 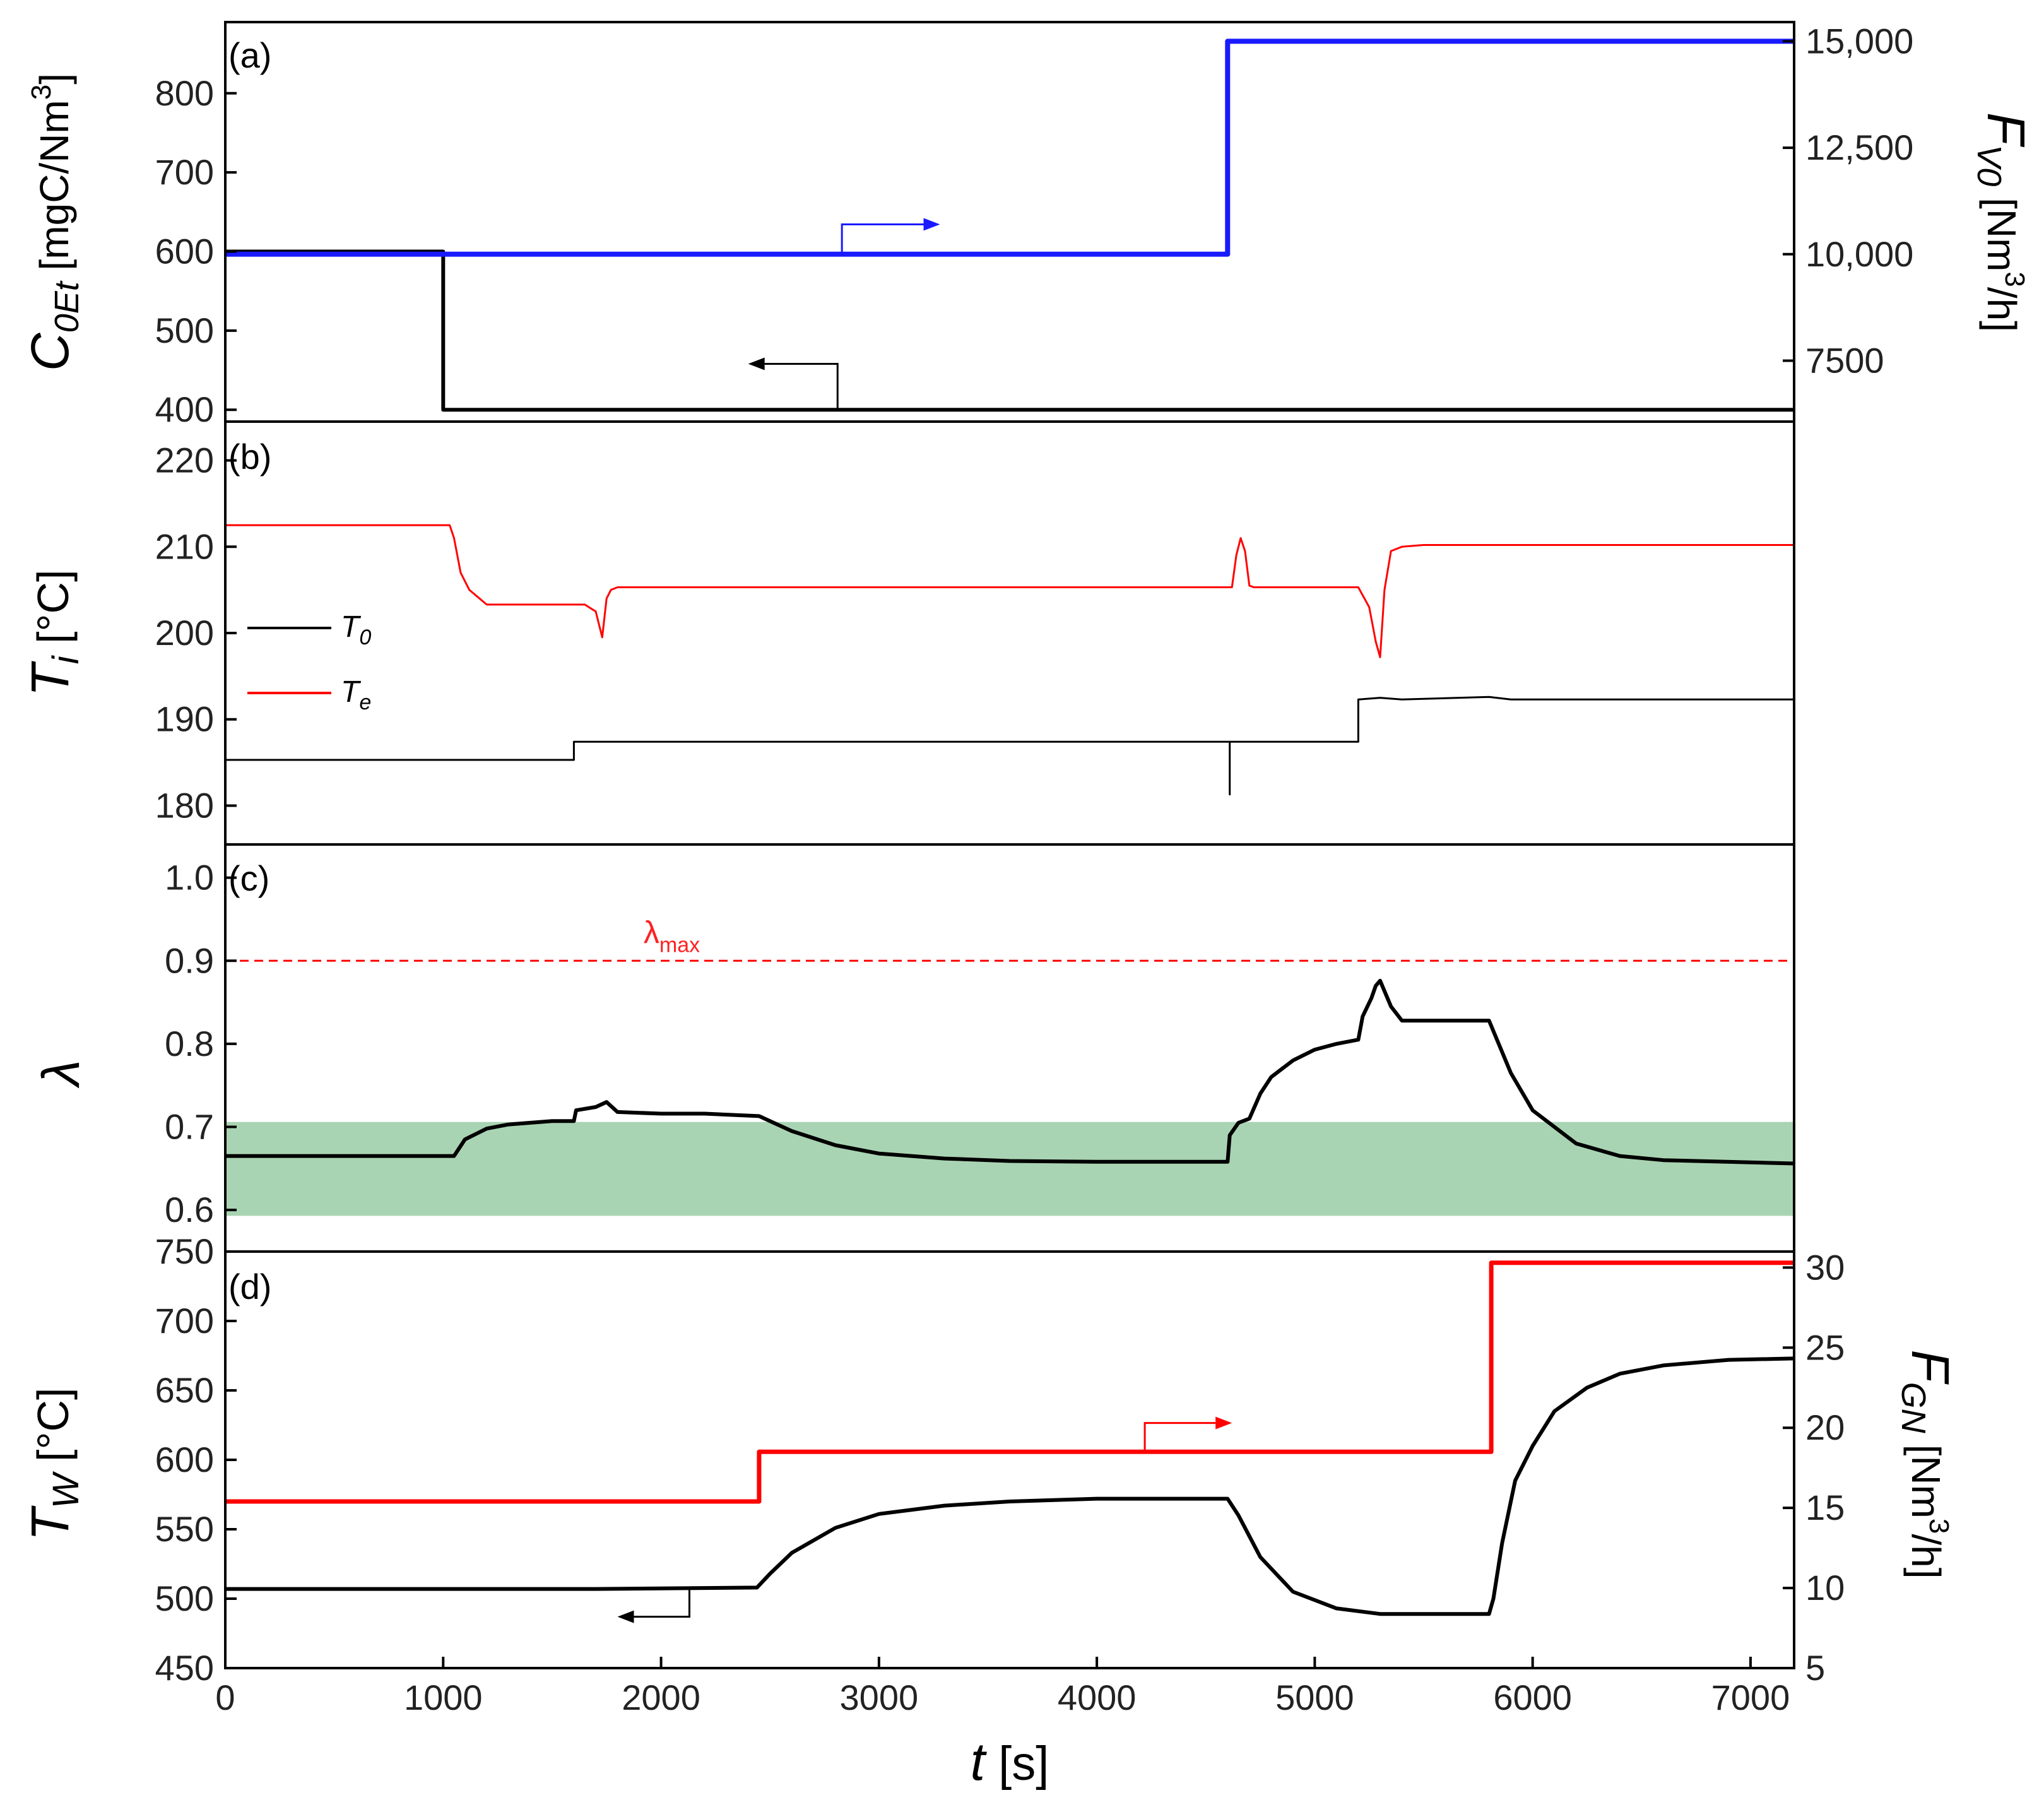 What do you see at coordinates (189, 1043) in the screenshot?
I see `y-tick-label: 0.8` at bounding box center [189, 1043].